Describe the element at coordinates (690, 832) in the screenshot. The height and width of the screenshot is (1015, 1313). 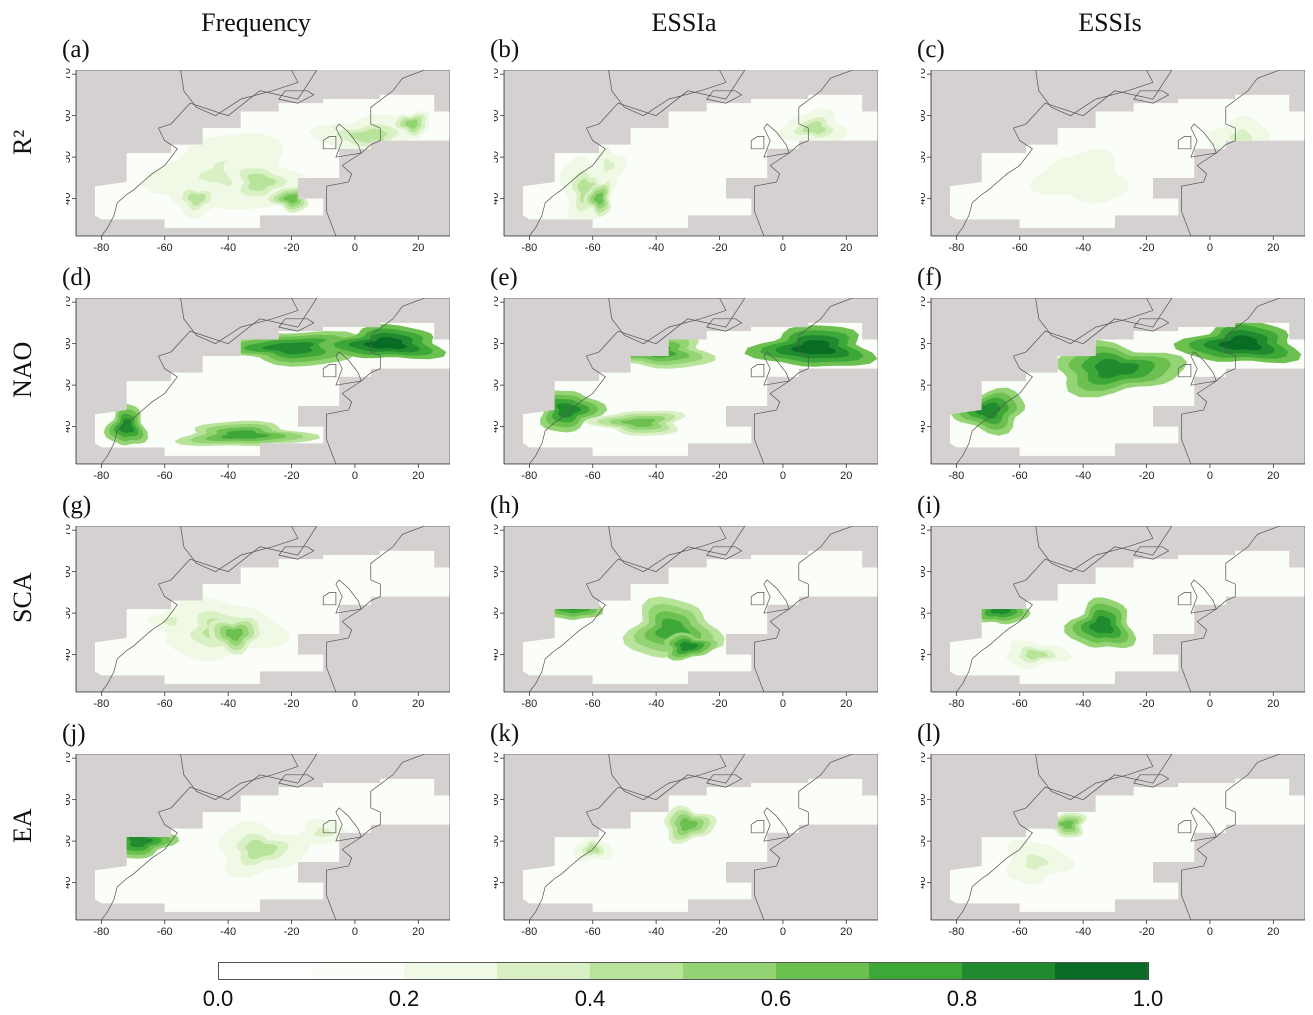
I see `map-panel-k: (k) -80 -60 -40 -20 0 20 40 50 60 70` at that location.